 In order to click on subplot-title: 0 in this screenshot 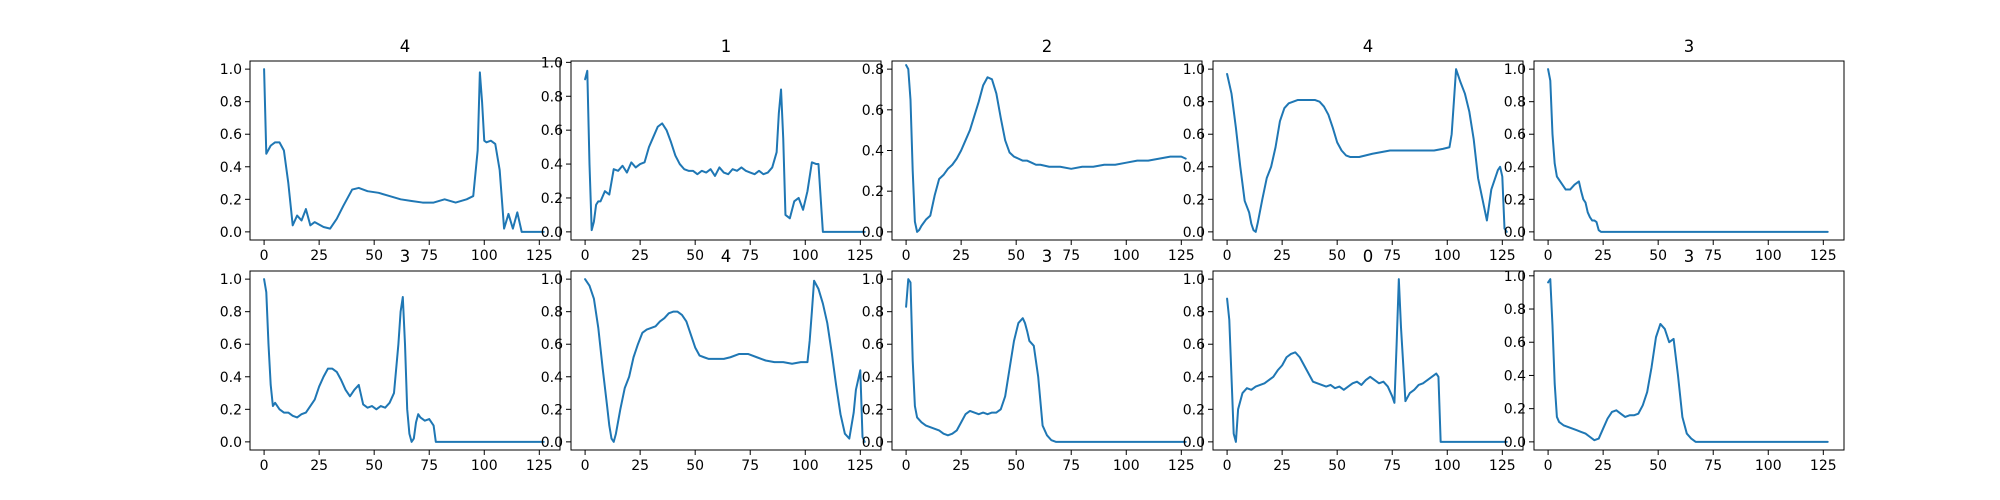, I will do `click(1368, 256)`.